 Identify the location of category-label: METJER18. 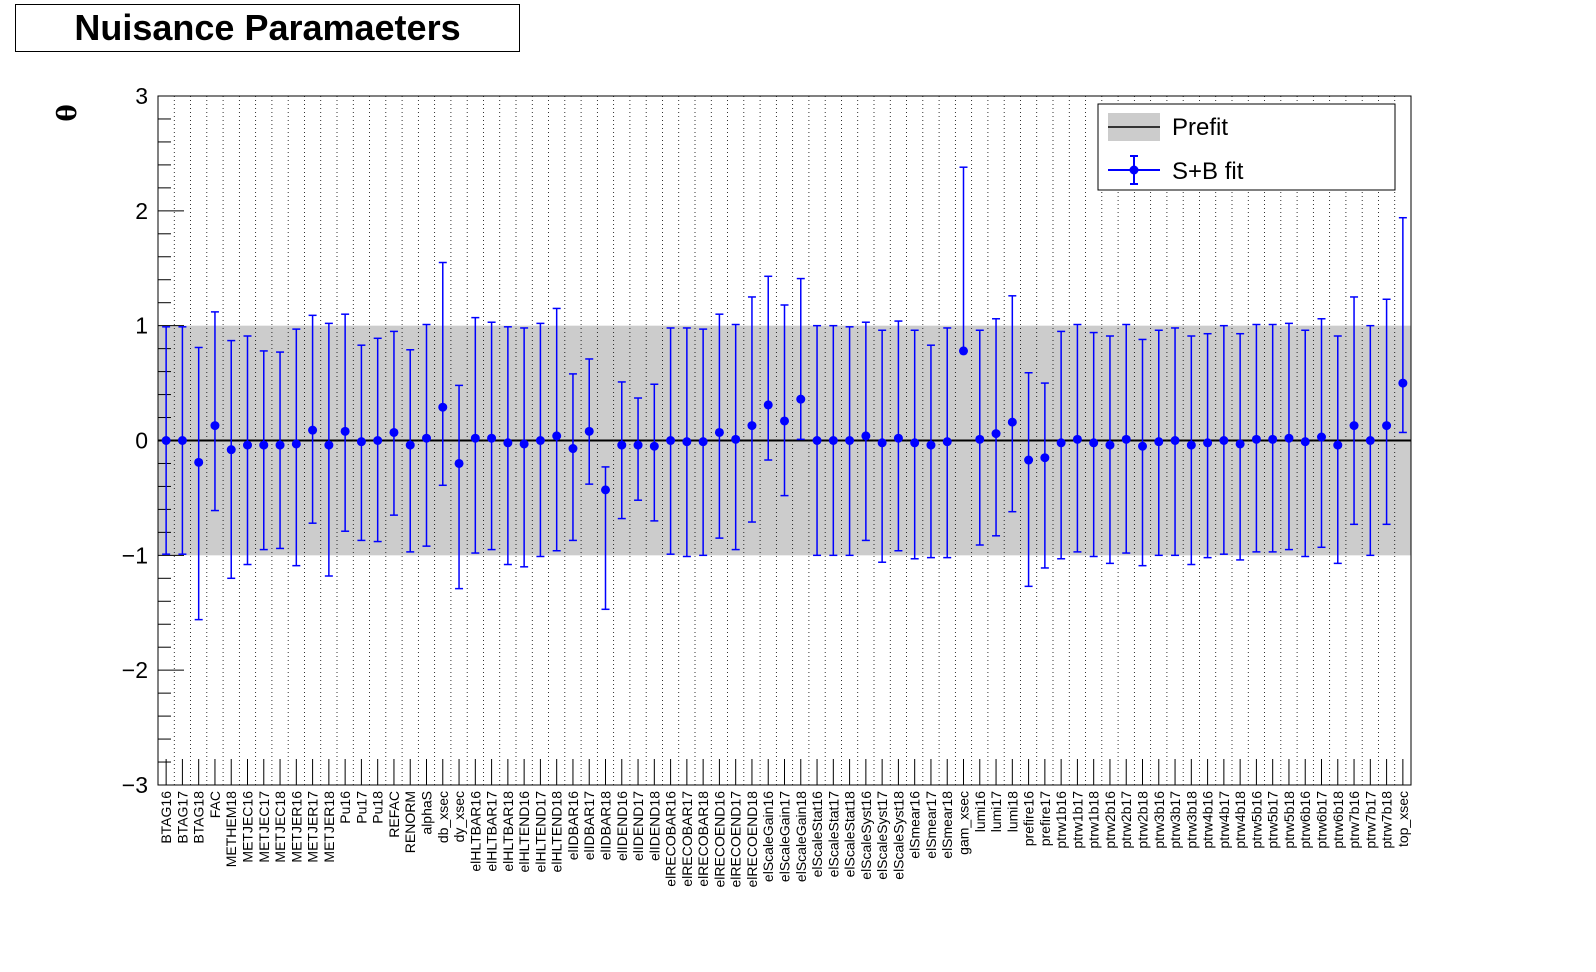
(329, 827).